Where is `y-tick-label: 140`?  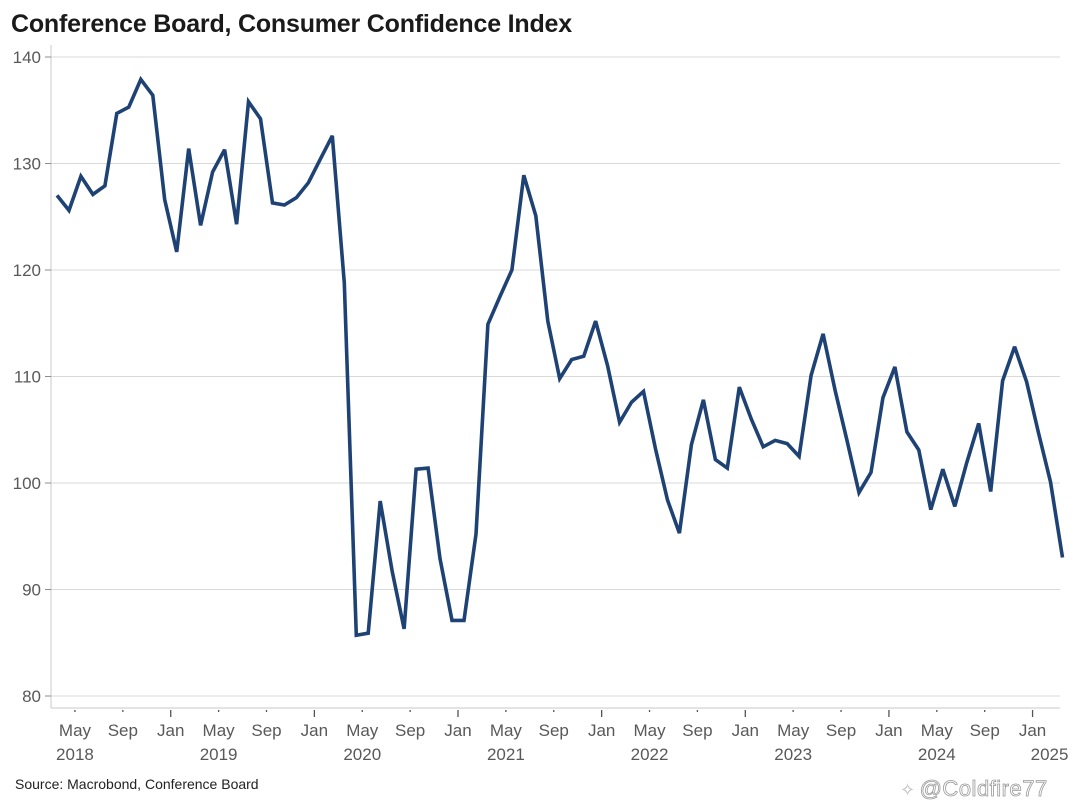 y-tick-label: 140 is located at coordinates (27, 57).